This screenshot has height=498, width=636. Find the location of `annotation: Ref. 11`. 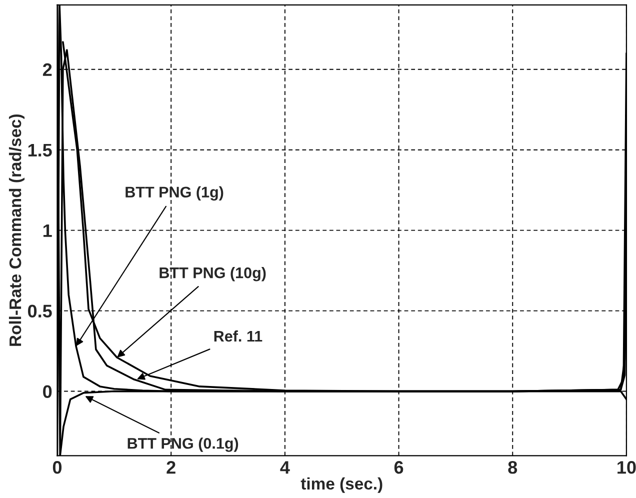

annotation: Ref. 11 is located at coordinates (238, 336).